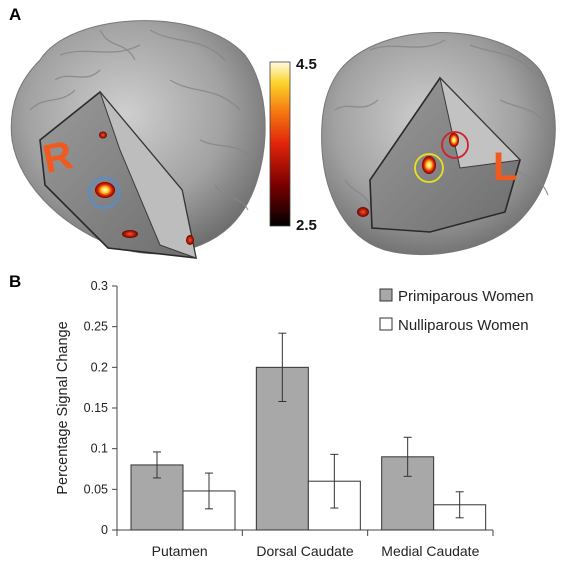 This screenshot has height=561, width=567. Describe the element at coordinates (104, 530) in the screenshot. I see `y-tick-label: 0` at that location.